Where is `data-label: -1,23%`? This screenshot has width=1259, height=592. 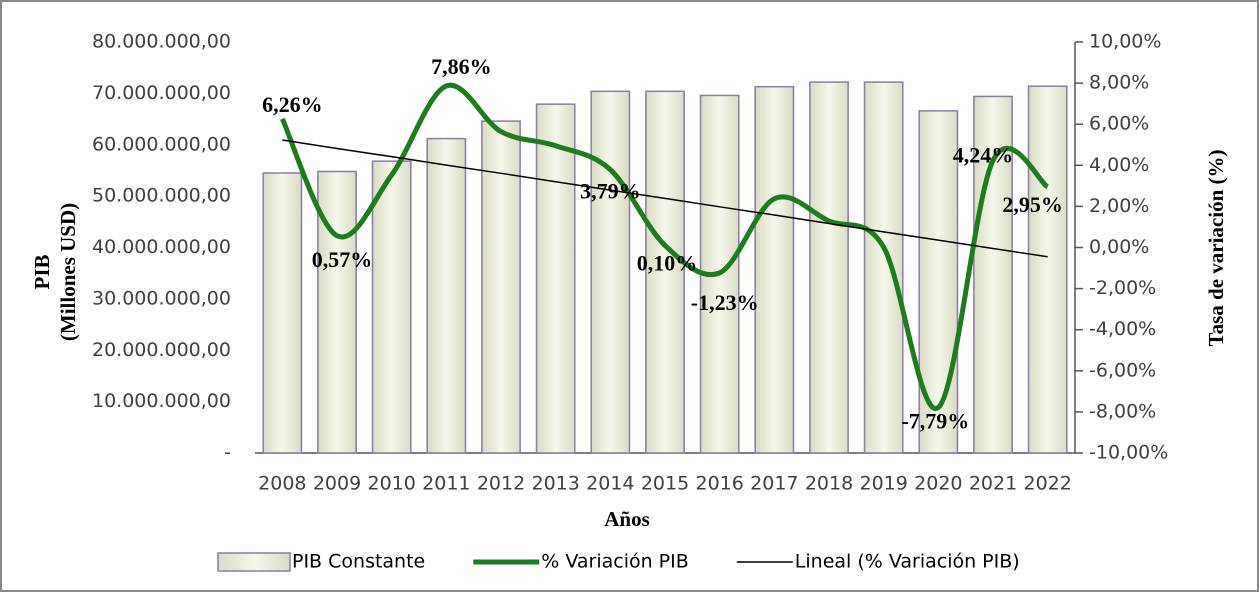 data-label: -1,23% is located at coordinates (725, 302).